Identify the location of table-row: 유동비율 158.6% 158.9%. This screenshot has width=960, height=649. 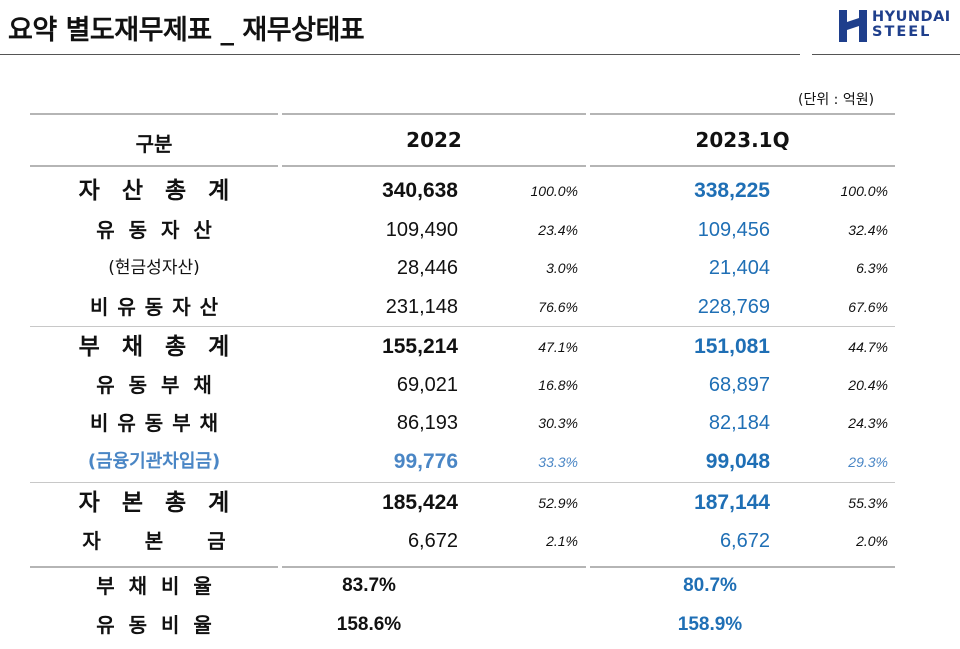
(480, 625).